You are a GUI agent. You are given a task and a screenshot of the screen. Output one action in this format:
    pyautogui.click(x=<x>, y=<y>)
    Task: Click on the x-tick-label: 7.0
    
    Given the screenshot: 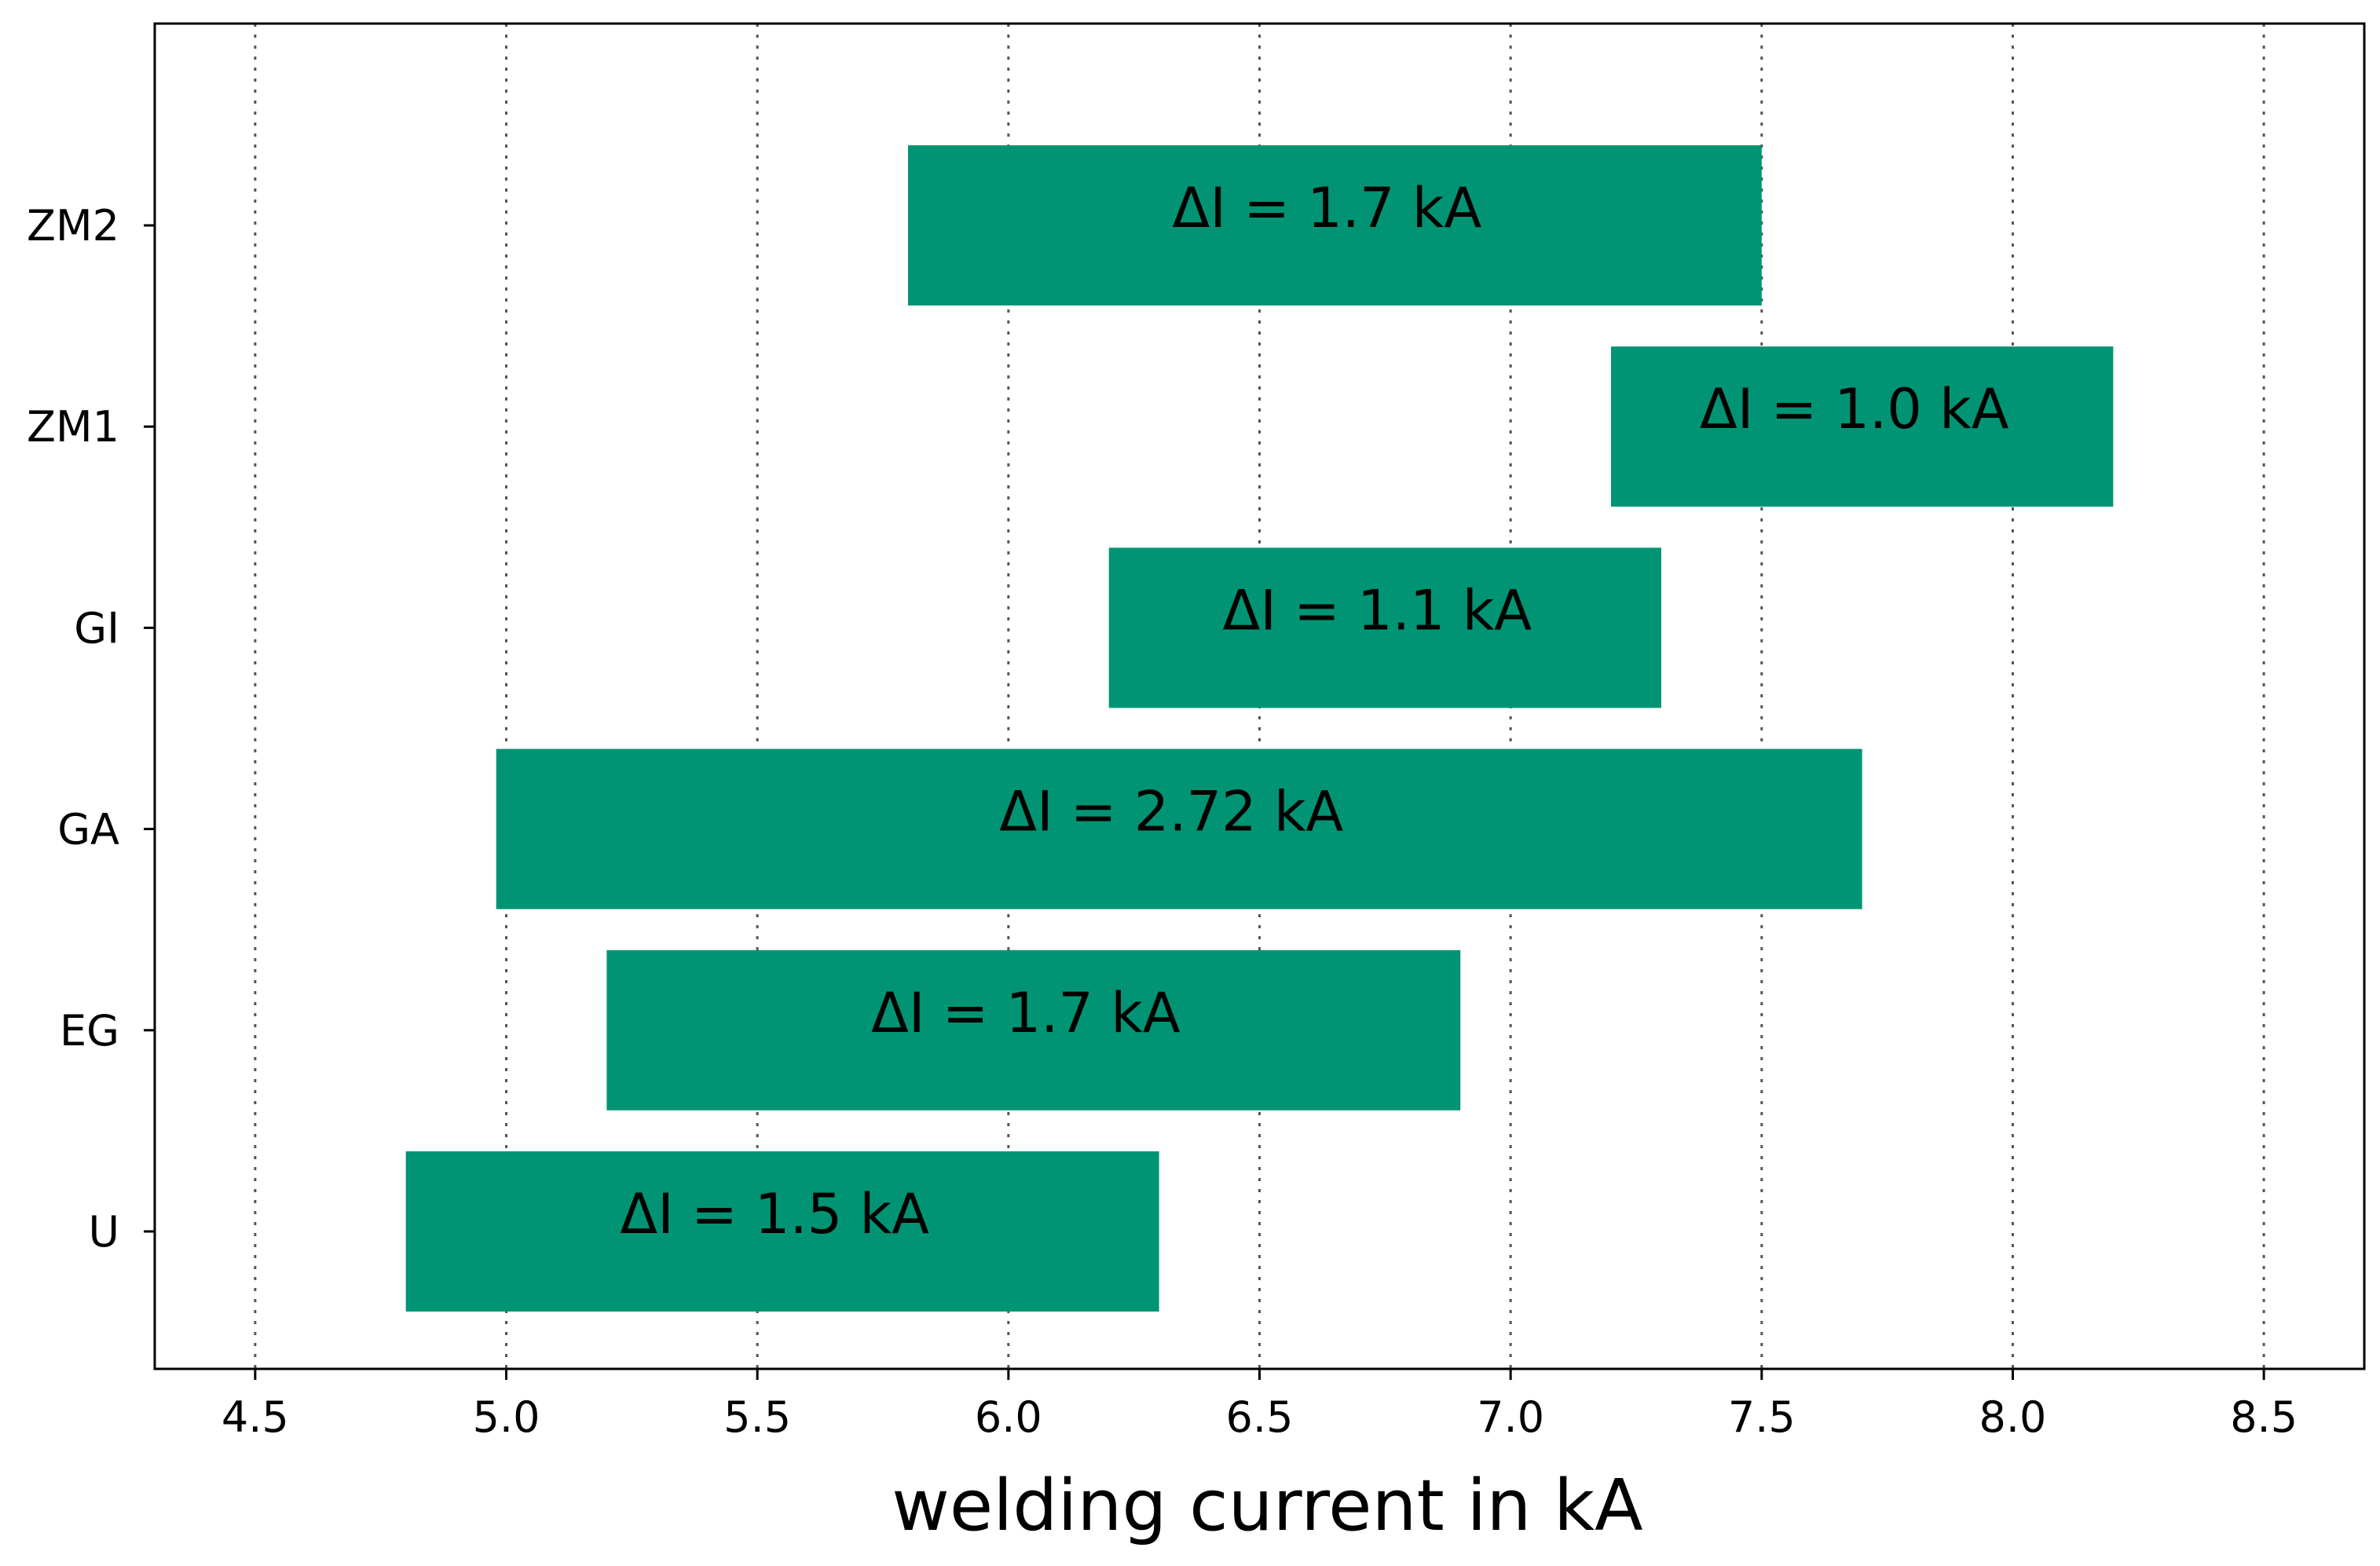 What is the action you would take?
    pyautogui.click(x=1510, y=1417)
    